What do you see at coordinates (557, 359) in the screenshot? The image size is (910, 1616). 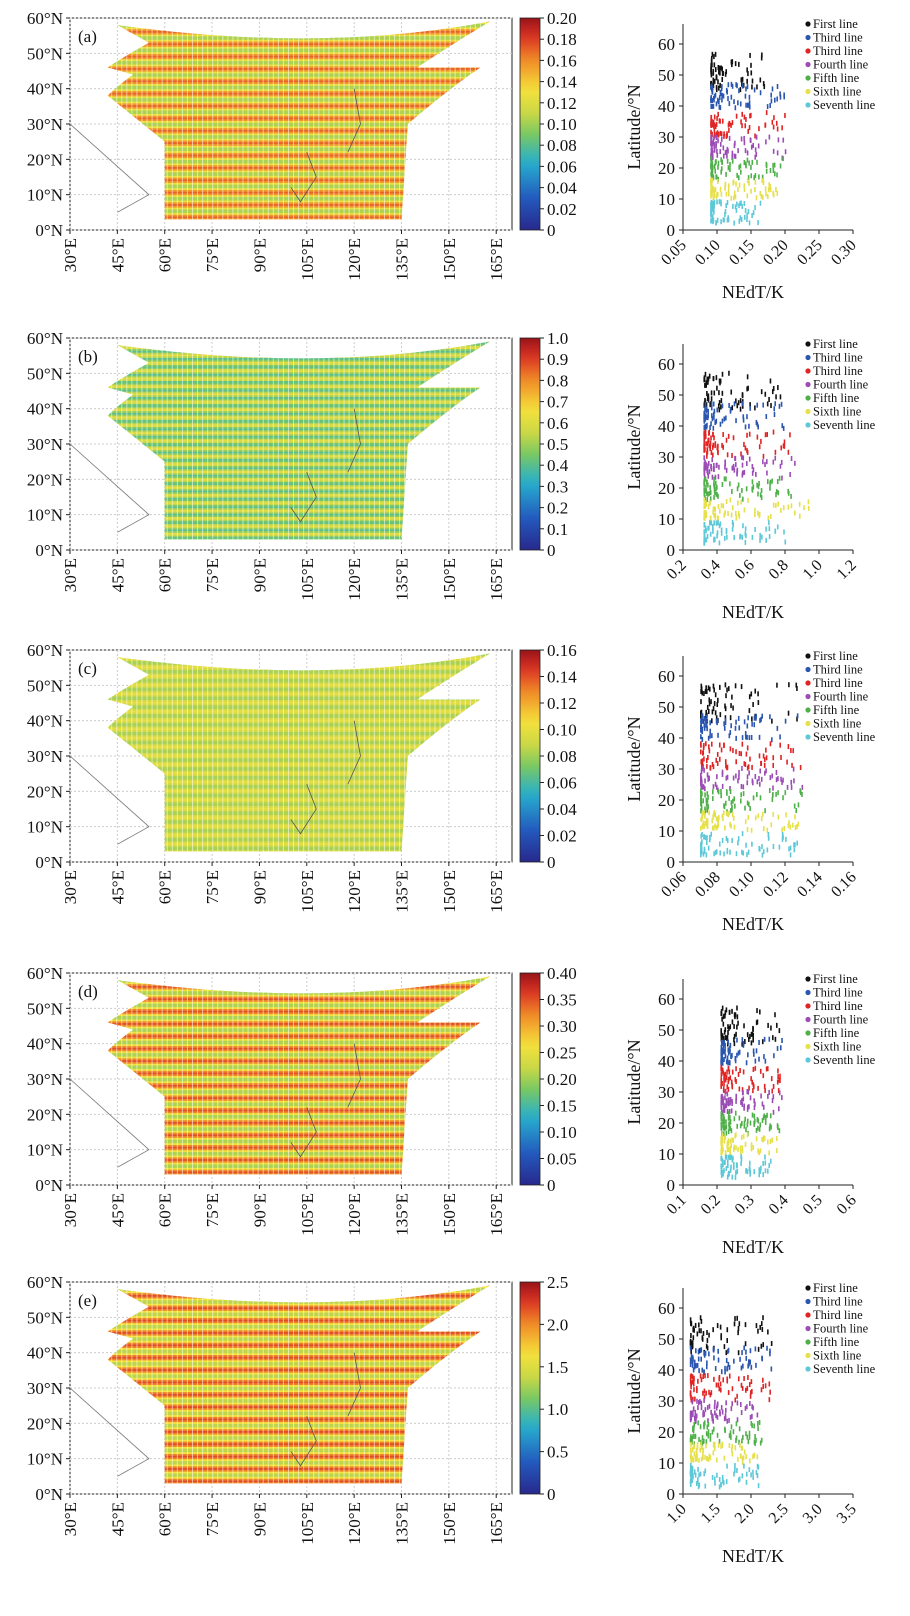 I see `colorbar-tick-label: 0.9` at bounding box center [557, 359].